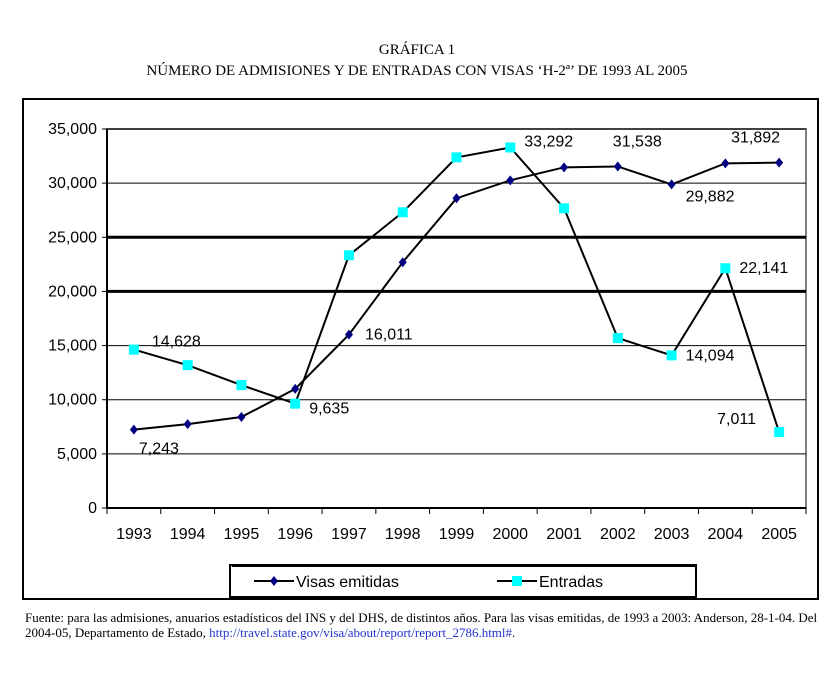 The image size is (834, 680). Describe the element at coordinates (72, 129) in the screenshot. I see `y-tick-label: 35,000` at that location.